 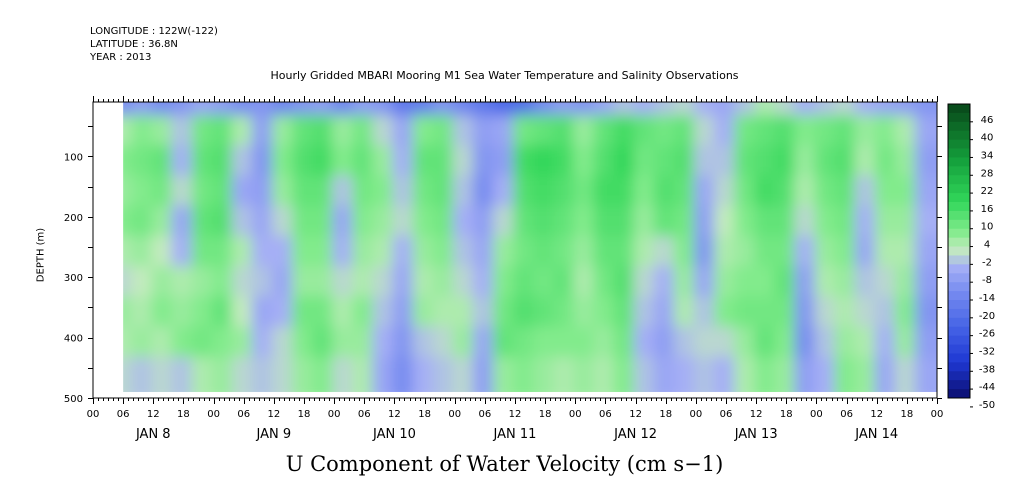 What do you see at coordinates (987, 334) in the screenshot?
I see `colorbar-label: -26` at bounding box center [987, 334].